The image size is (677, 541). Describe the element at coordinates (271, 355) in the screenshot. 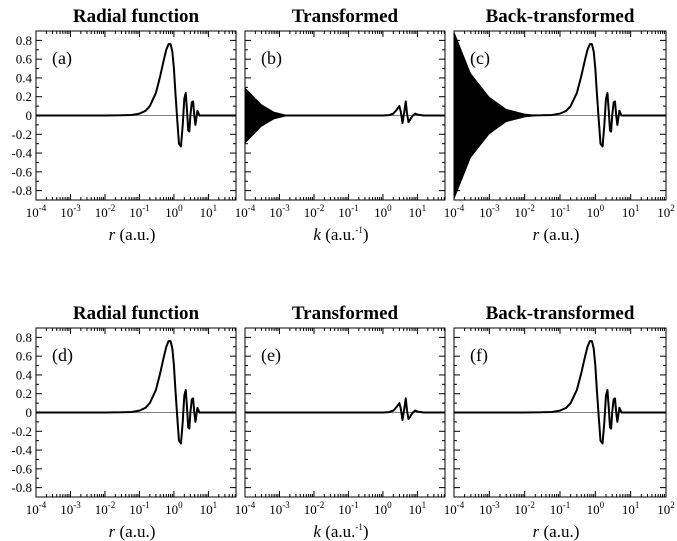

I see `panel-label: (e)` at that location.